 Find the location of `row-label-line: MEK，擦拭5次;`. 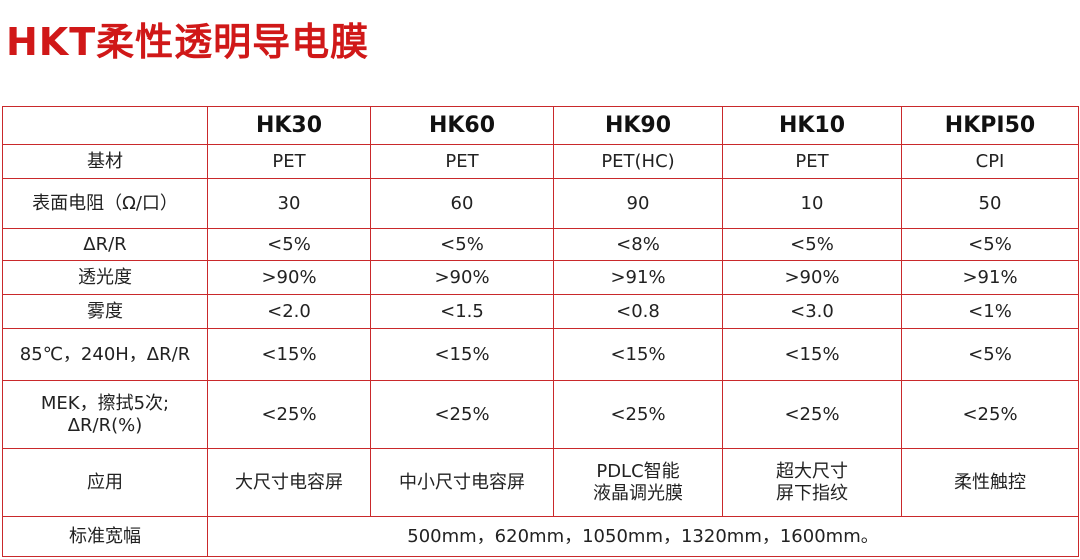

row-label-line: MEK，擦拭5次; is located at coordinates (105, 403).